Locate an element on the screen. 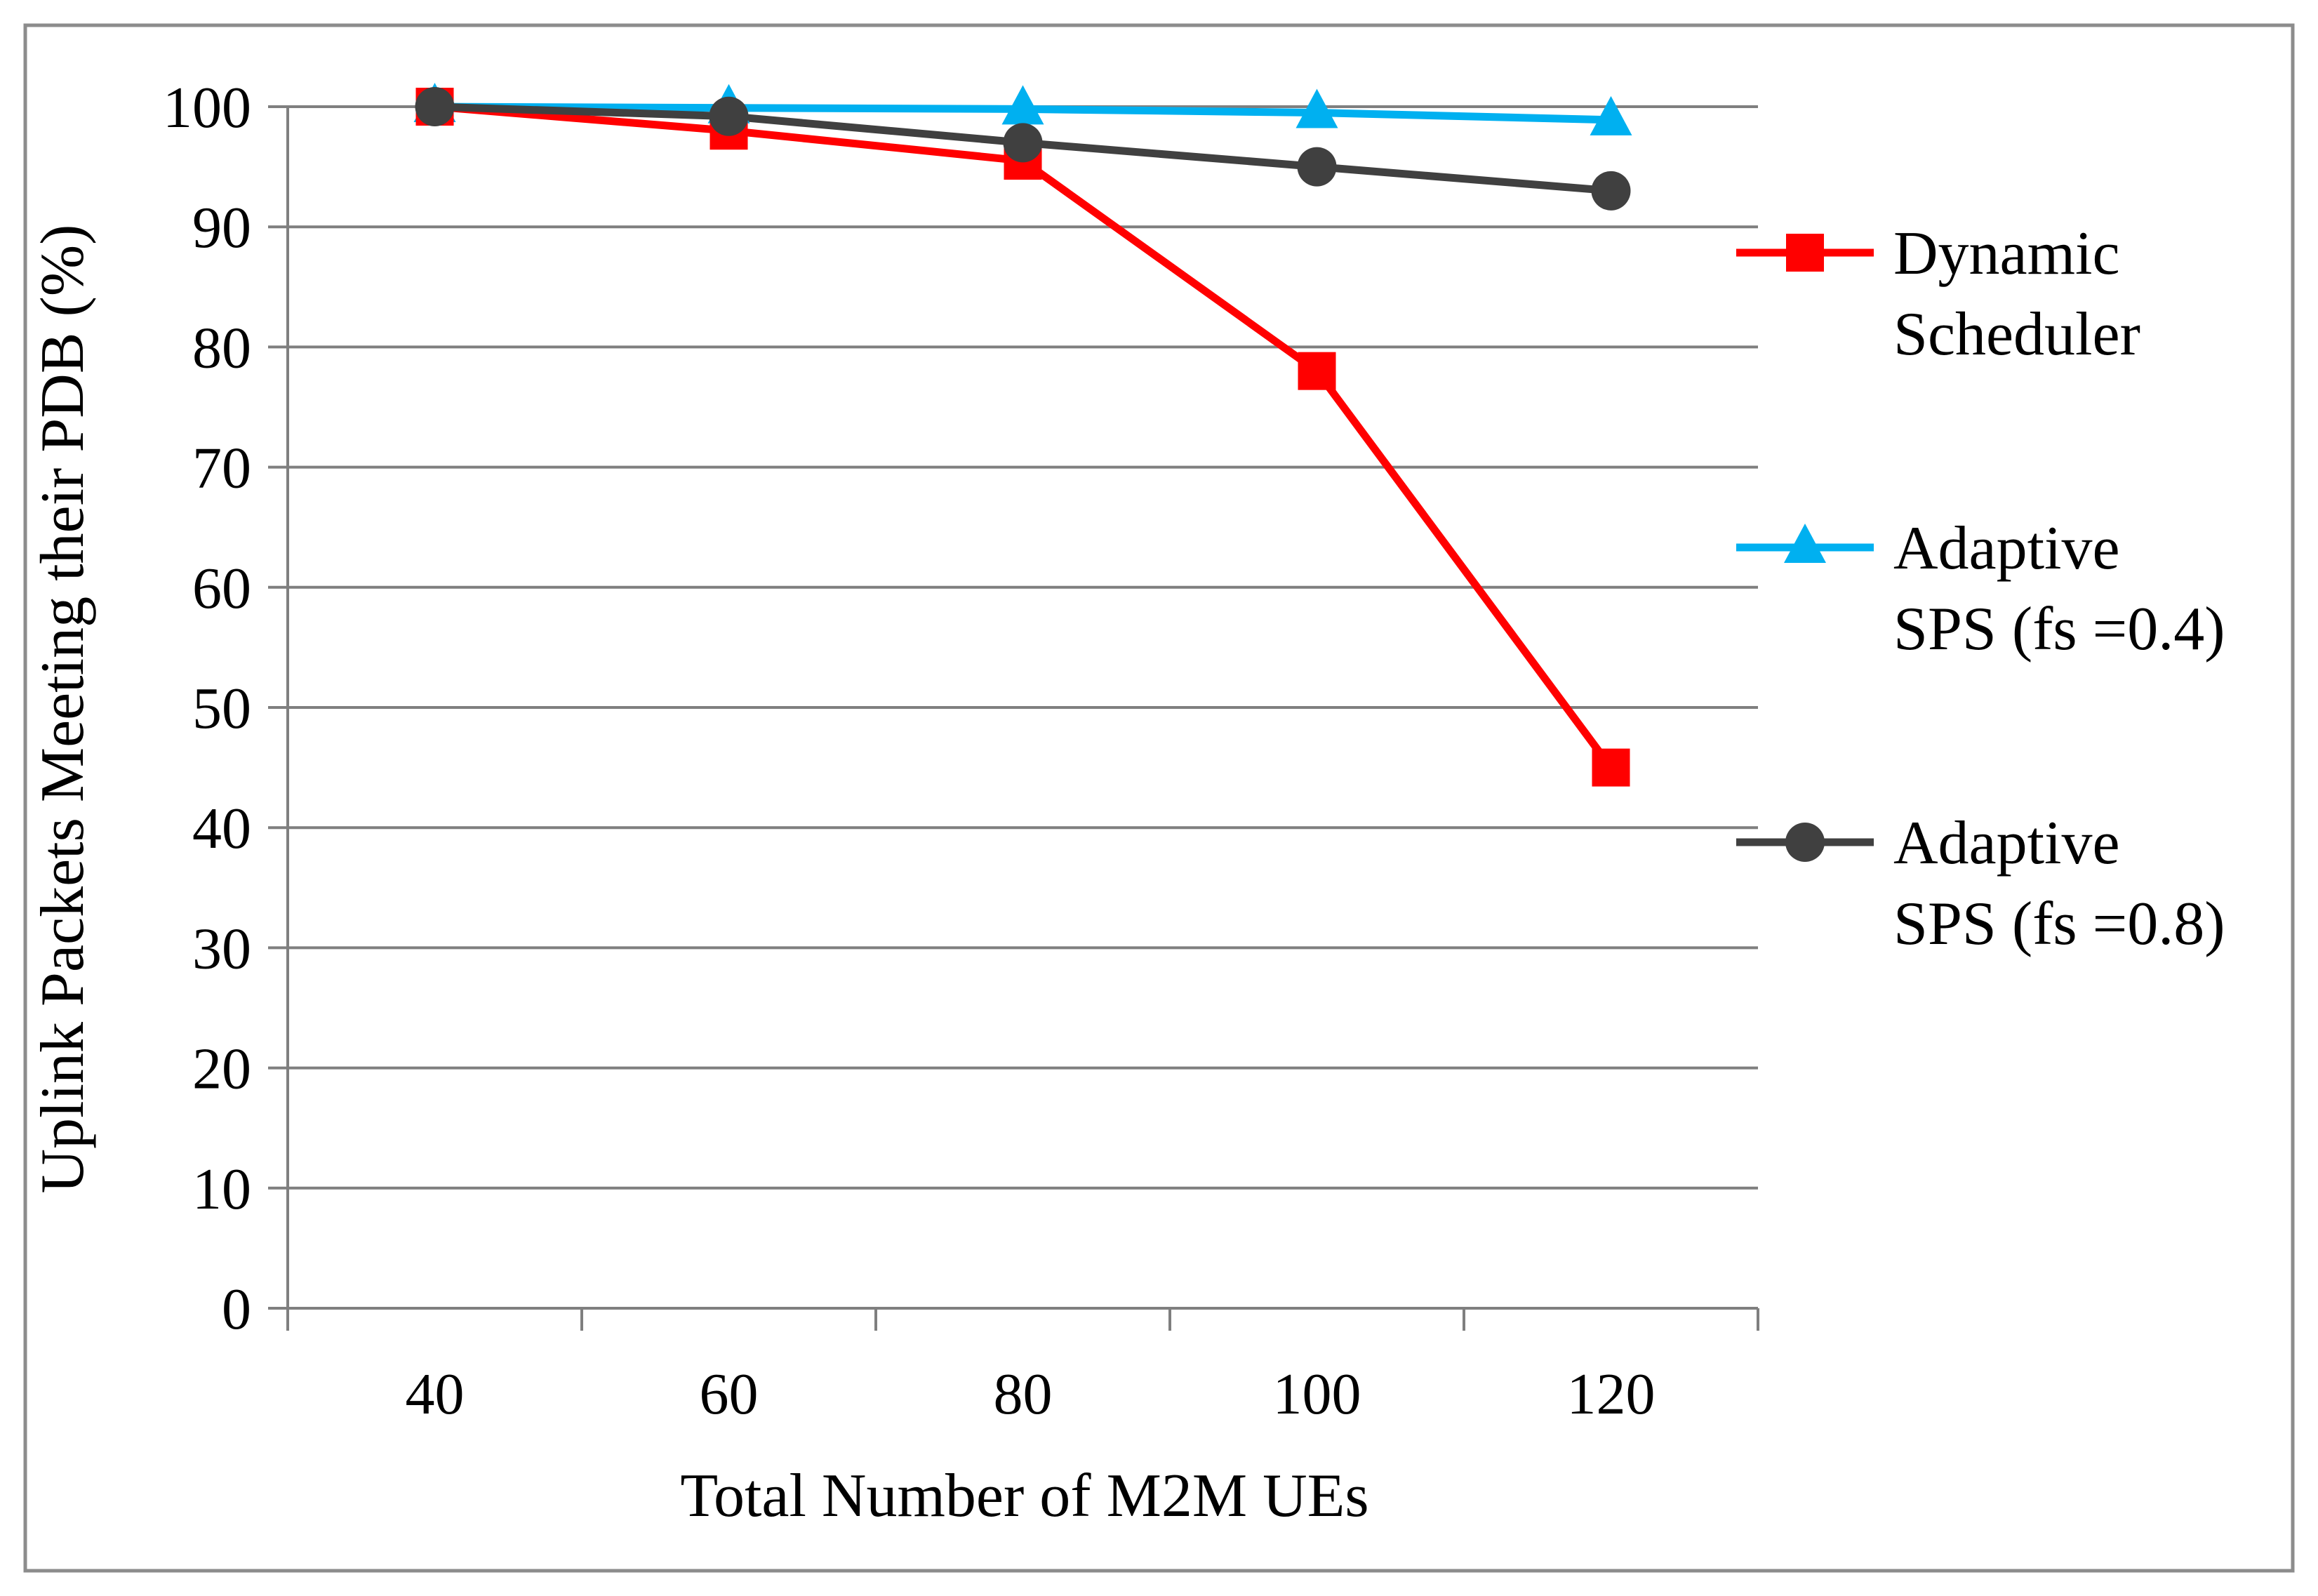 This screenshot has width=2318, height=1596. y-tick-label: 40 is located at coordinates (221, 828).